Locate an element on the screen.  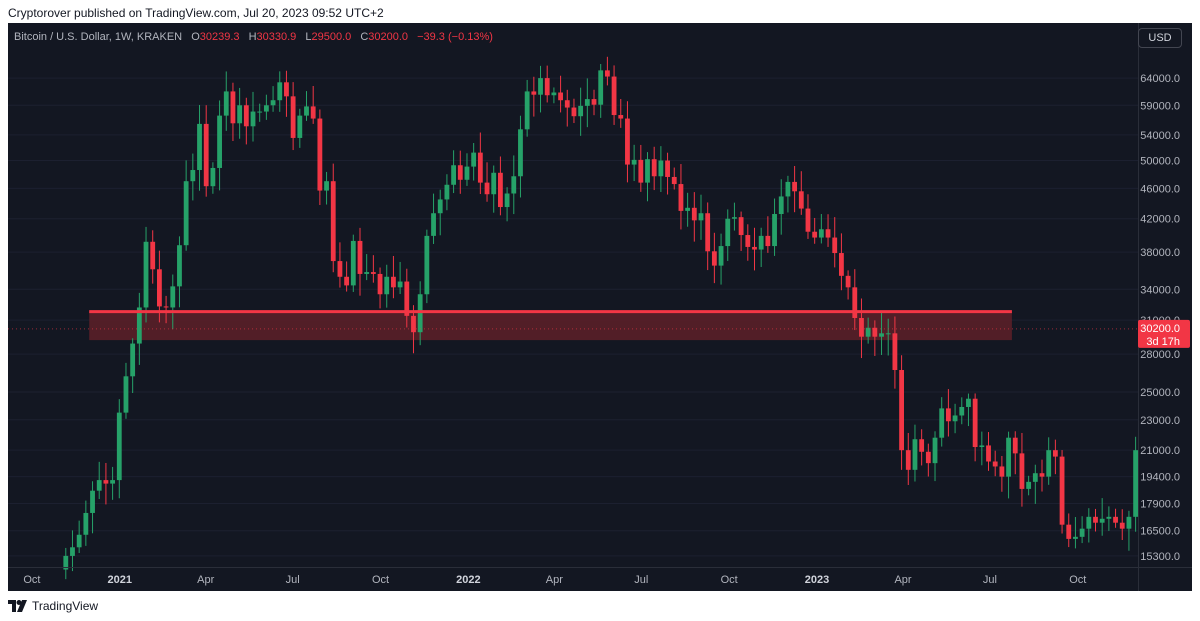
tradingview-logo-icon is located at coordinates (17, 606).